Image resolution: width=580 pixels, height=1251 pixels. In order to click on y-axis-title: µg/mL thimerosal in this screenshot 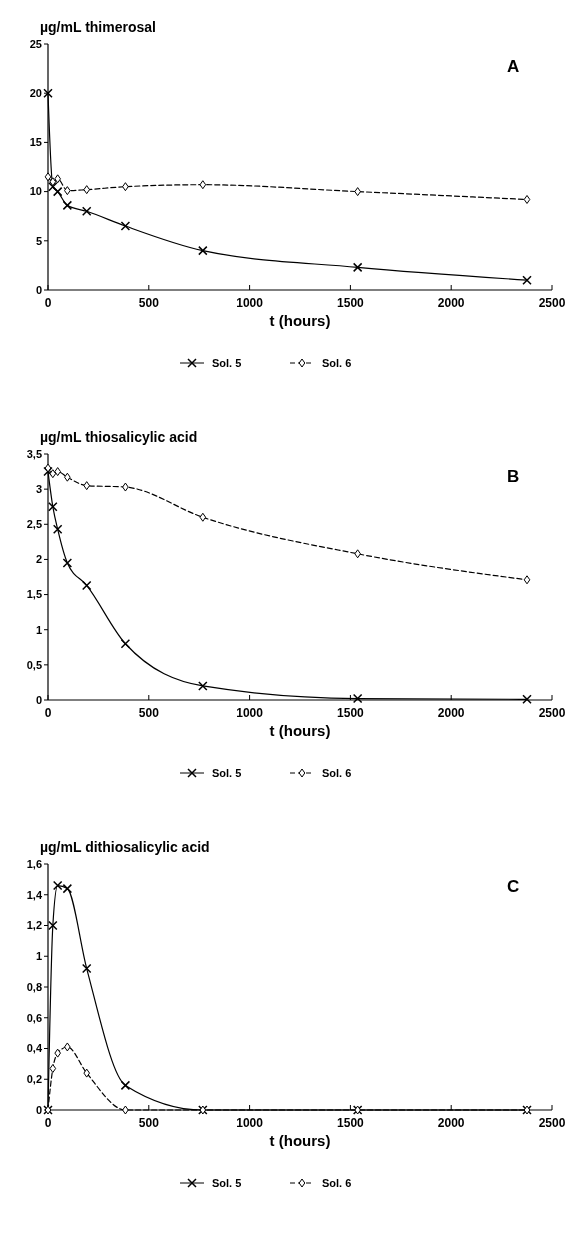, I will do `click(98, 27)`.